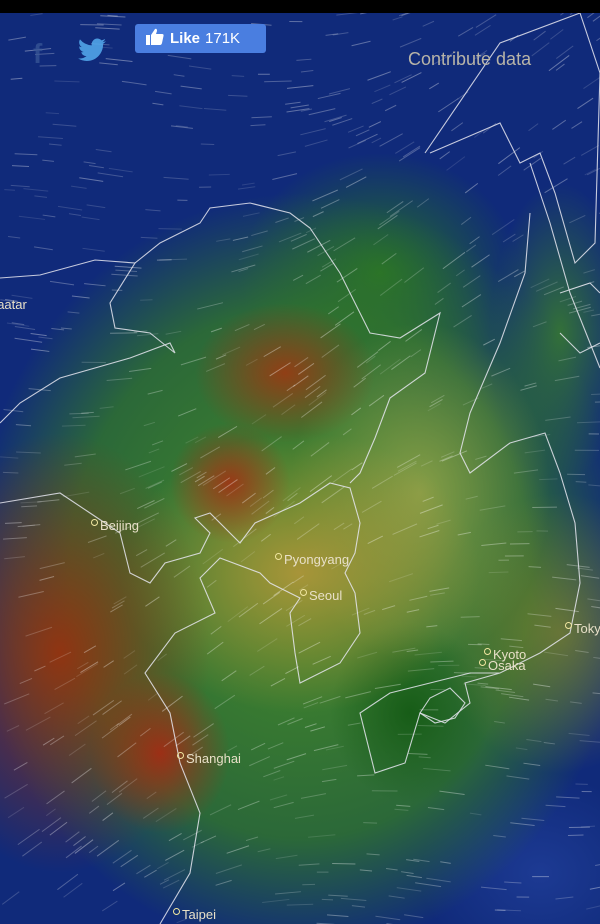 This screenshot has width=600, height=924. I want to click on city-pyongyang: Pyongyang, so click(312, 559).